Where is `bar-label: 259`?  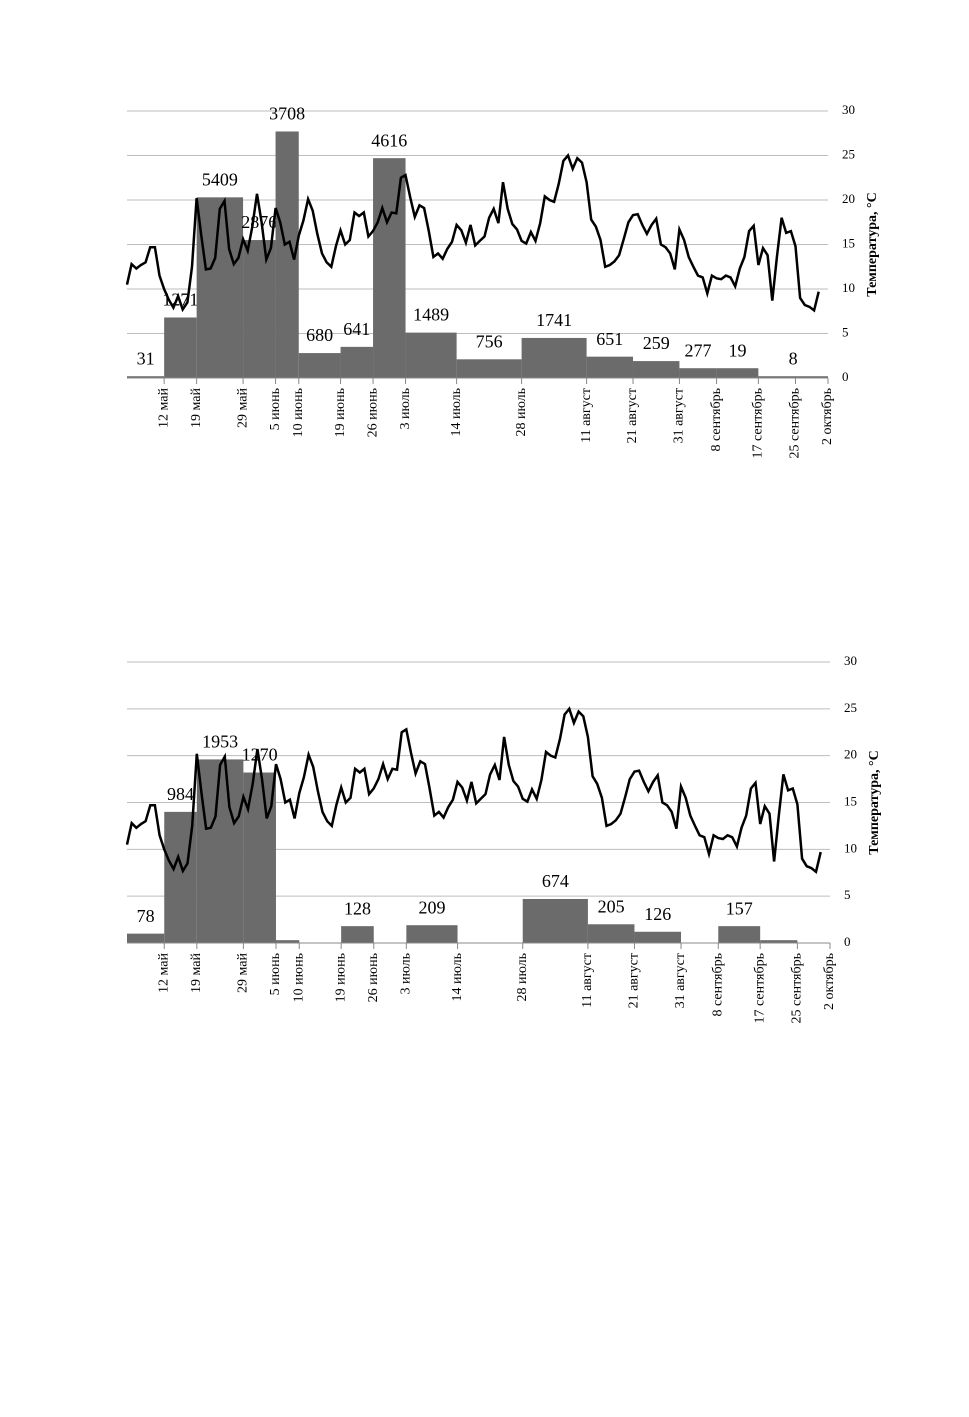
bar-label: 259 is located at coordinates (656, 343).